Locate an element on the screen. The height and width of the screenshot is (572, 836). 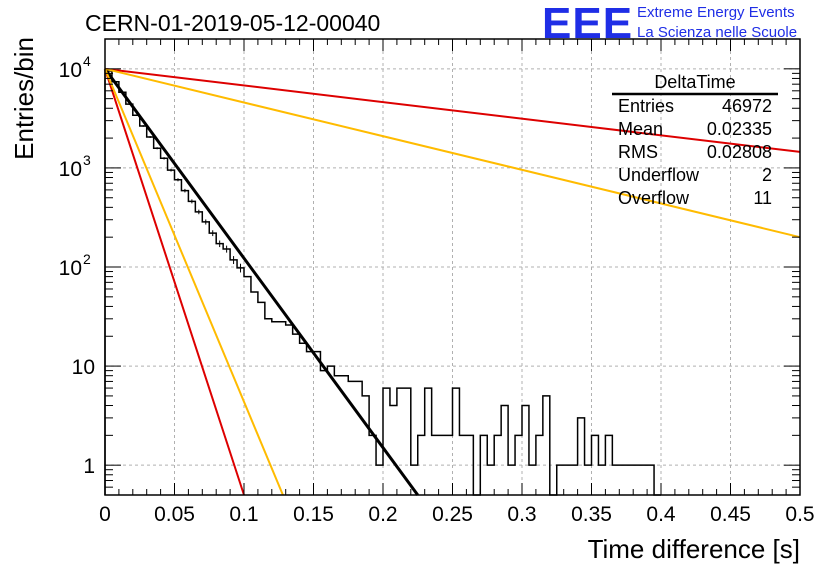
stats-row-label: Underflow is located at coordinates (659, 175).